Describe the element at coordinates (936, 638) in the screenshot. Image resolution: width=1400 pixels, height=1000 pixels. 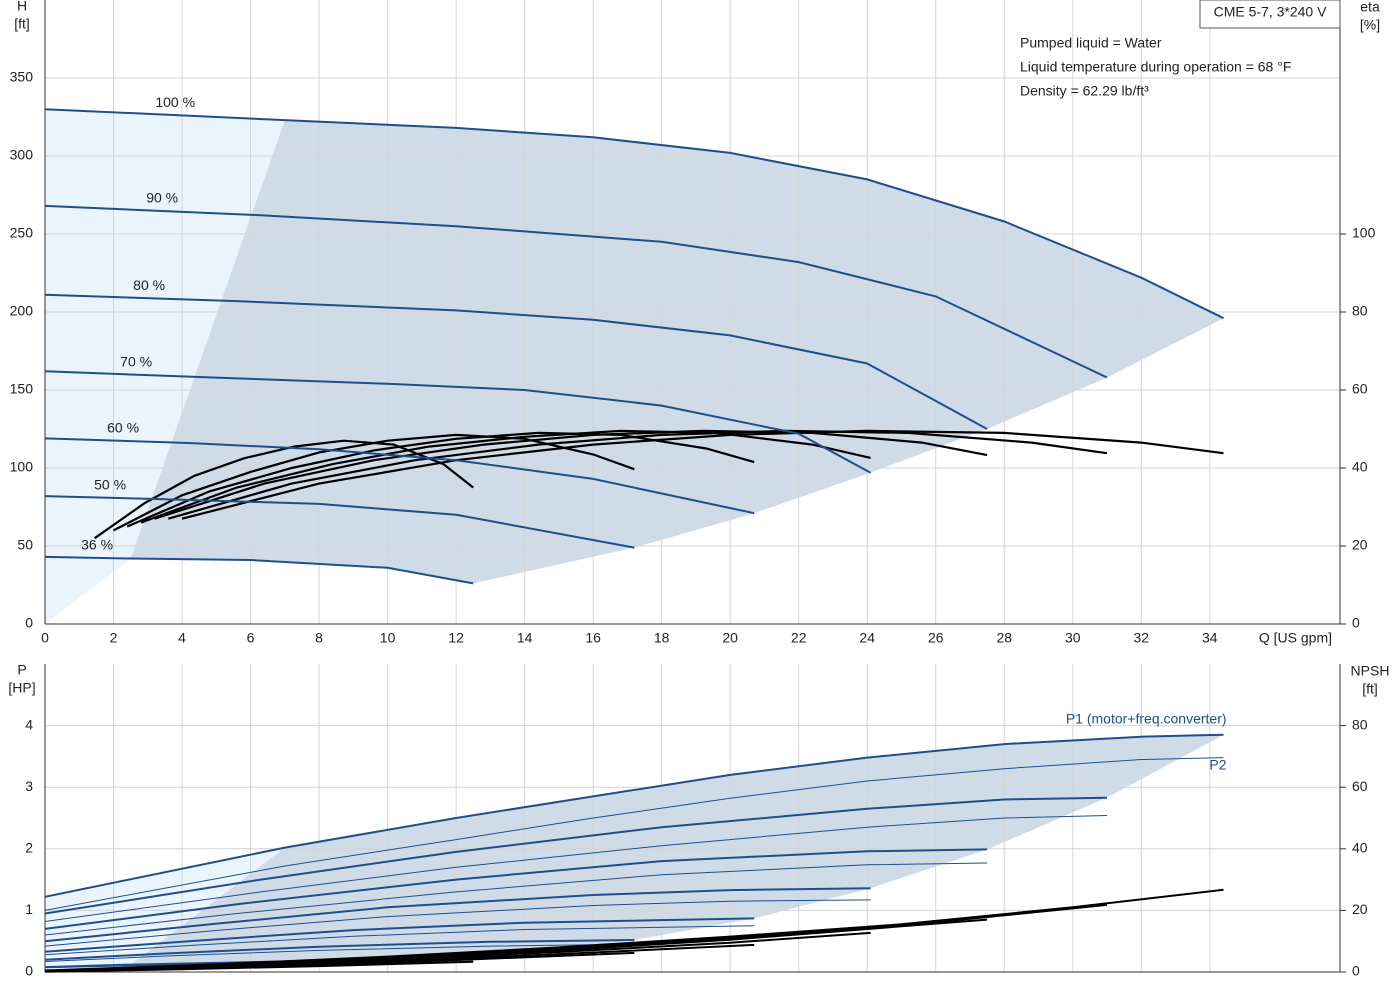
I see `x-tick-label: 26` at that location.